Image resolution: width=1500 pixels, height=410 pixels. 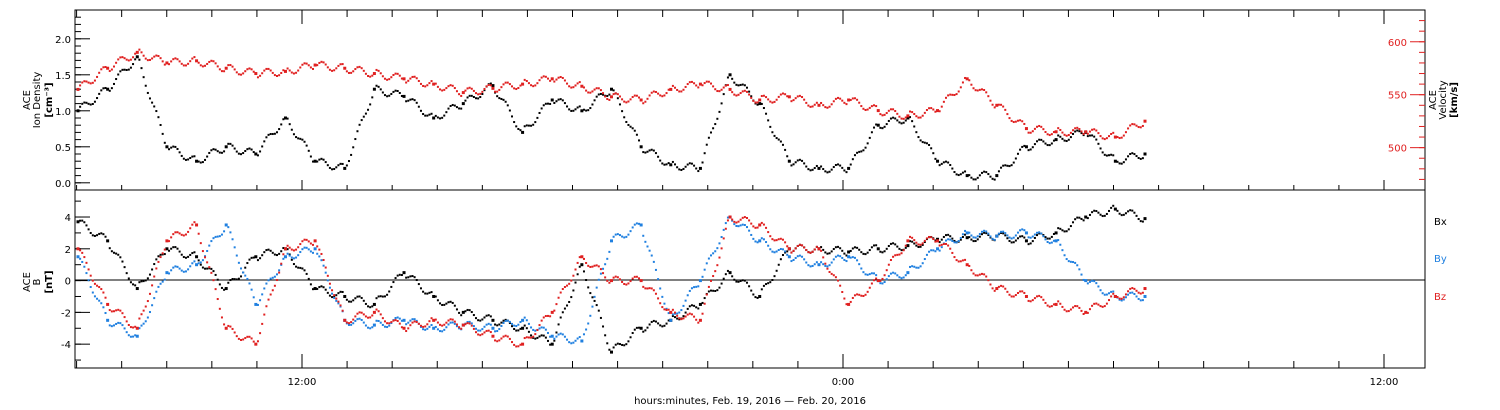 I want to click on top-ylabel-l1: ACE, so click(x=27, y=100).